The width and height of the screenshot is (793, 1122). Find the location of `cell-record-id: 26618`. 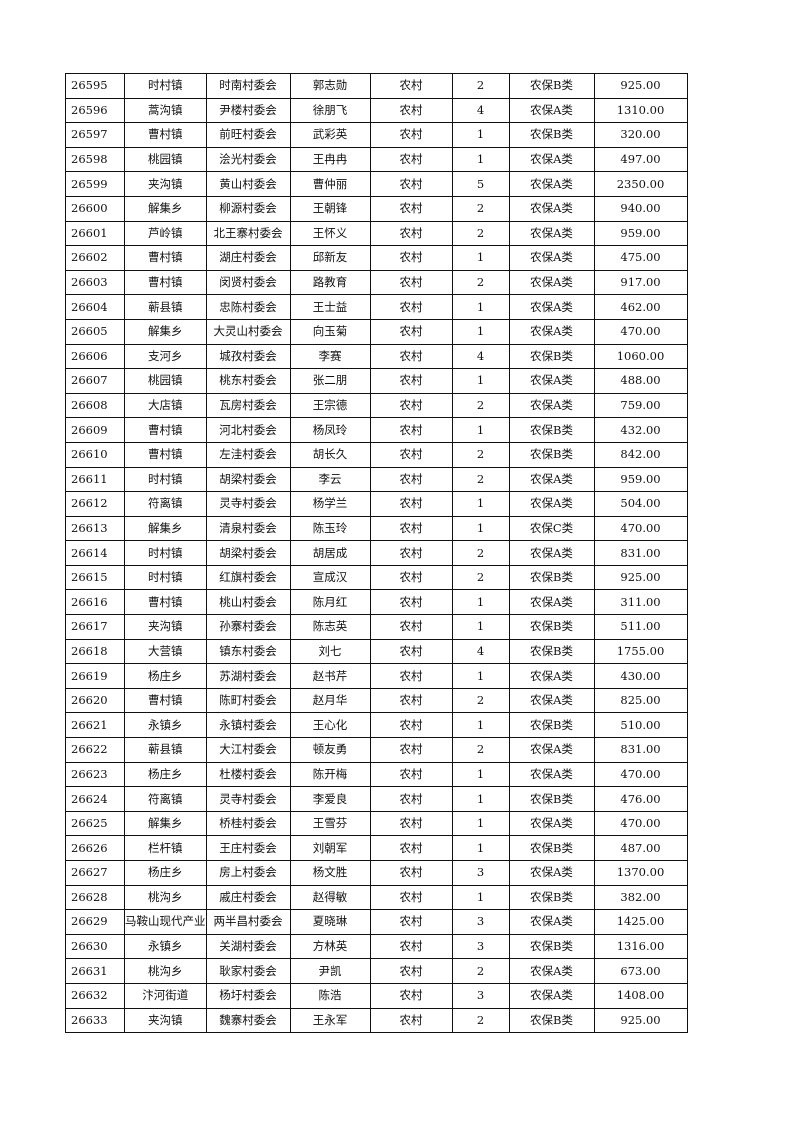

cell-record-id: 26618 is located at coordinates (95, 651).